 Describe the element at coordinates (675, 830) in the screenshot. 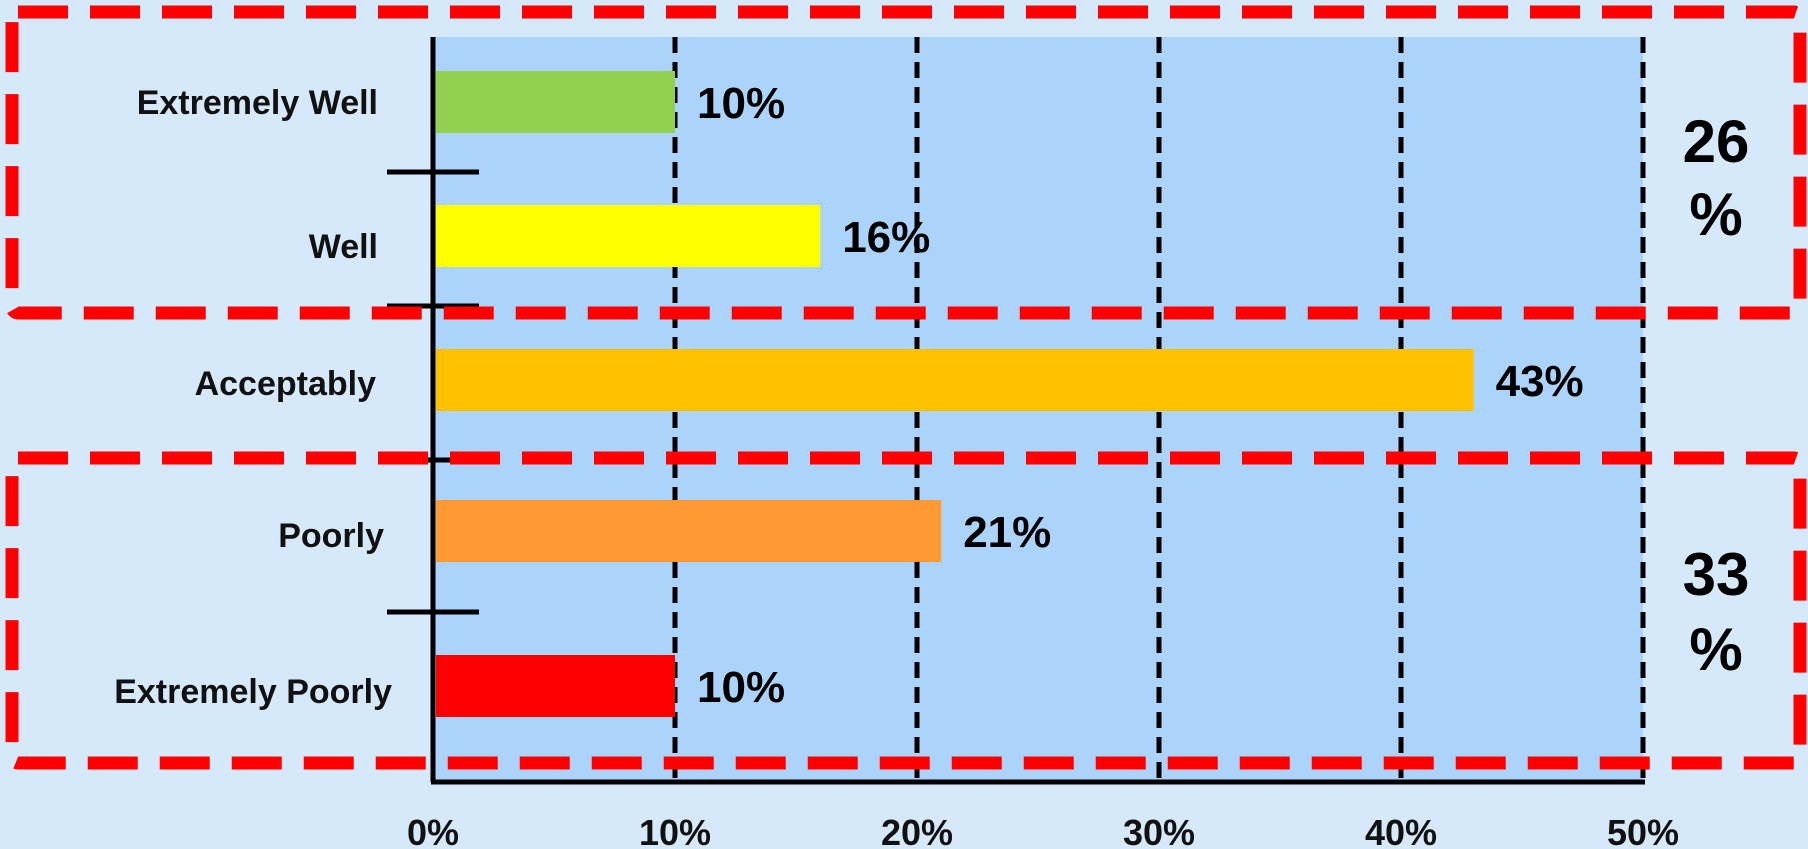

I see `x-tick-label-10: 10%` at that location.